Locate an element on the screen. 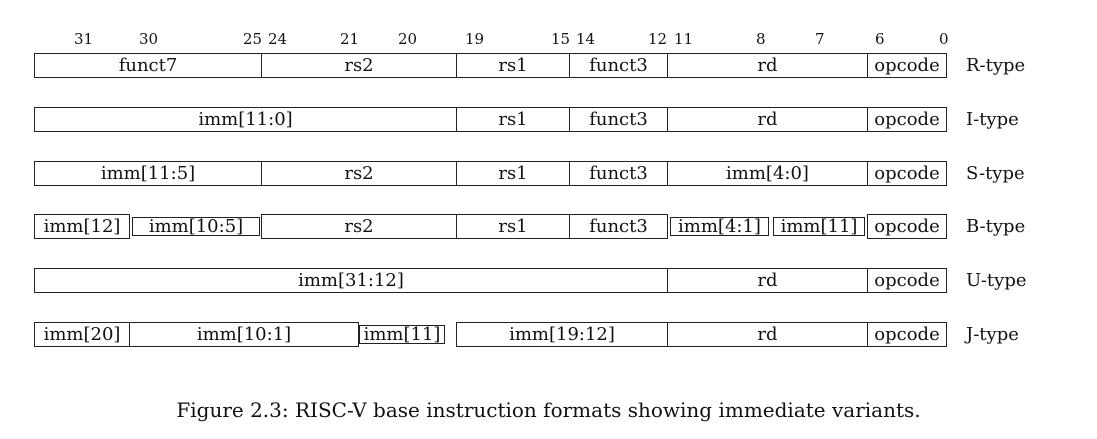 Image resolution: width=1097 pixels, height=439 pixels. bit-number-8: 8 is located at coordinates (761, 39).